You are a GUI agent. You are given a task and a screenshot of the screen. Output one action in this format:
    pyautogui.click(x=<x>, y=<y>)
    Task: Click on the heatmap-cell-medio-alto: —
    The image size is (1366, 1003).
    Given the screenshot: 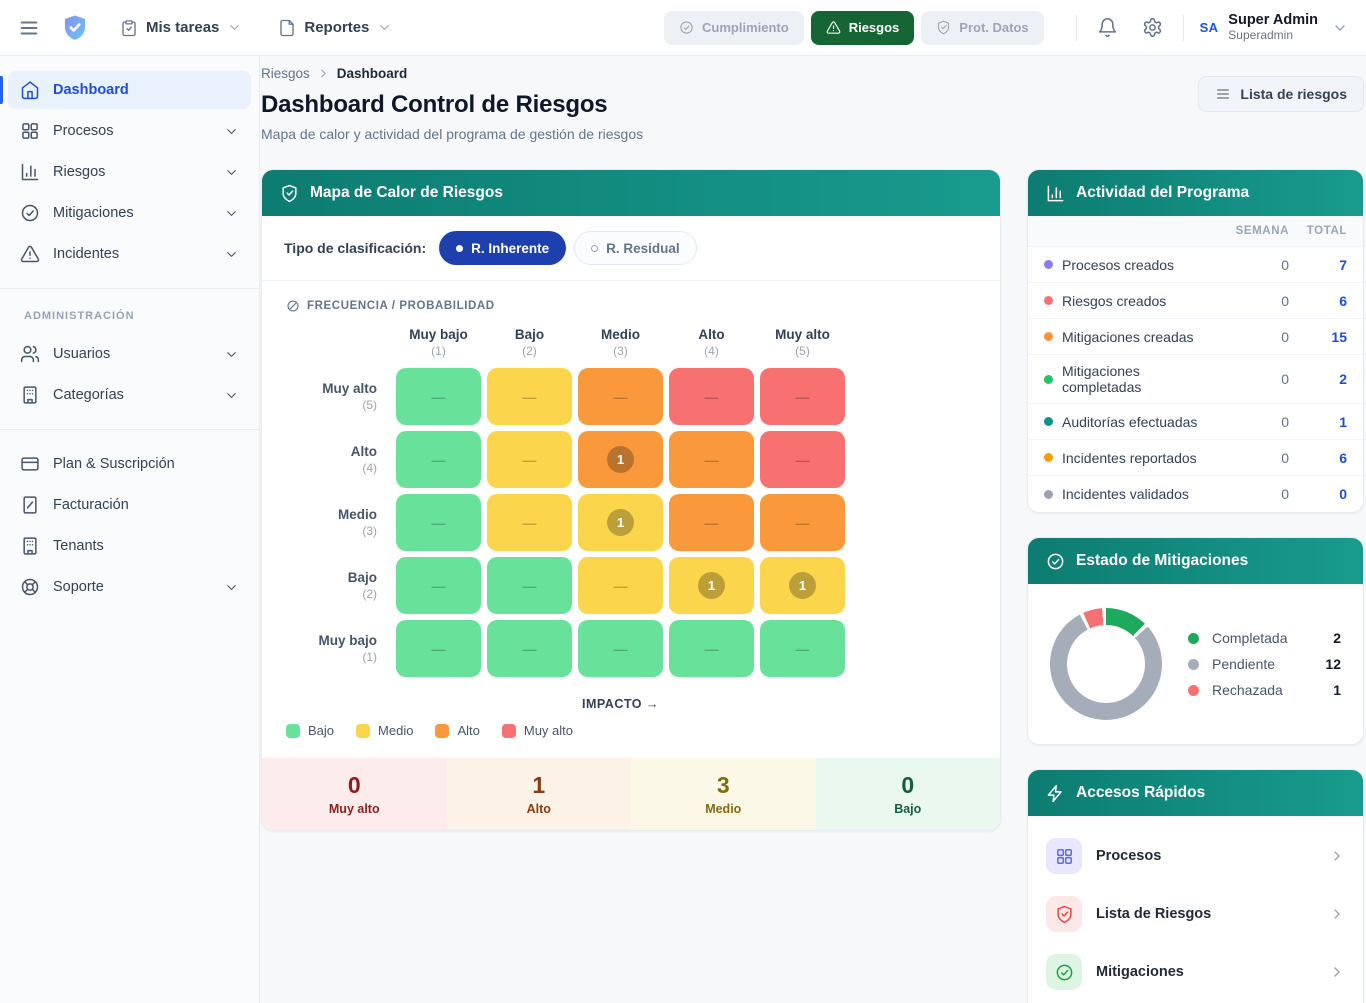 What is the action you would take?
    pyautogui.click(x=711, y=522)
    